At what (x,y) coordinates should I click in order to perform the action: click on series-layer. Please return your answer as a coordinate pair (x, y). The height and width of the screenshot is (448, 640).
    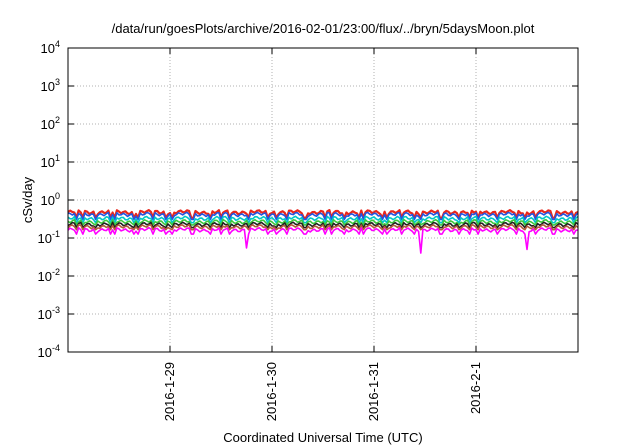
    Looking at the image, I should click on (323, 231).